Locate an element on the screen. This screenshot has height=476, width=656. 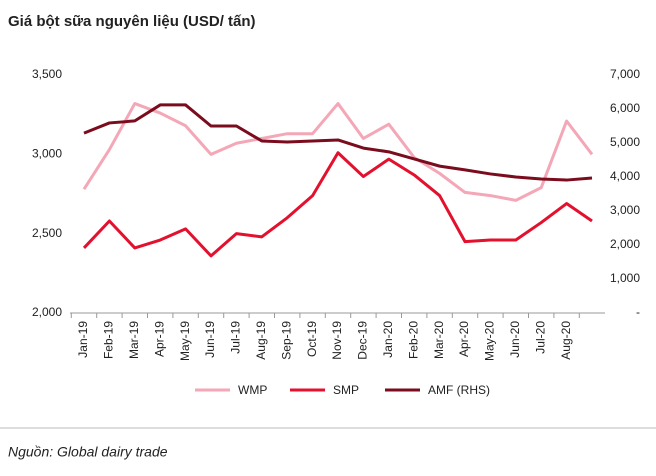
y2-tick-label: 4,000 is located at coordinates (625, 176).